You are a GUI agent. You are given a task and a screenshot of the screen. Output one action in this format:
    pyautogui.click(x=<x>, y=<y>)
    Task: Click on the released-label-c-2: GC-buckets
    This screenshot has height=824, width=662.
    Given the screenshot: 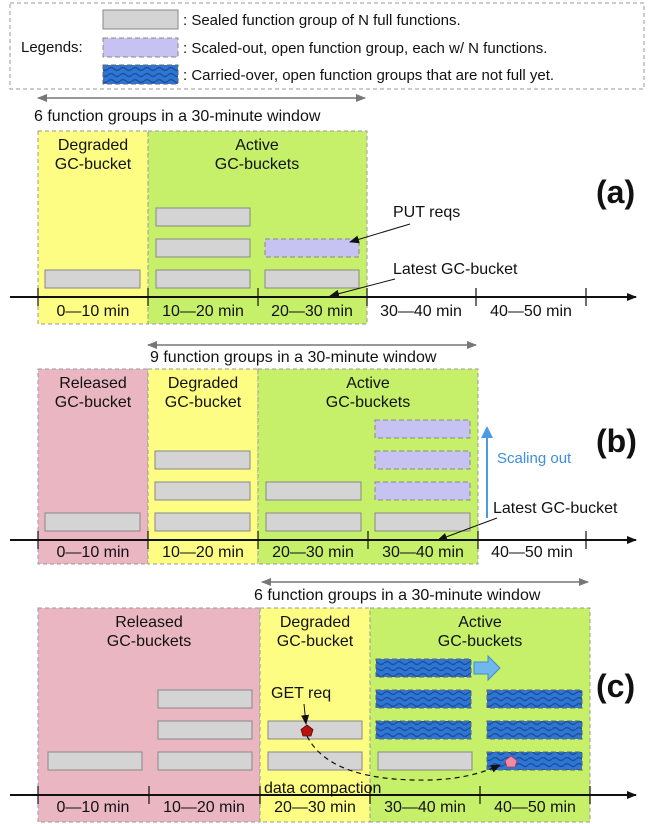 What is the action you would take?
    pyautogui.click(x=149, y=641)
    